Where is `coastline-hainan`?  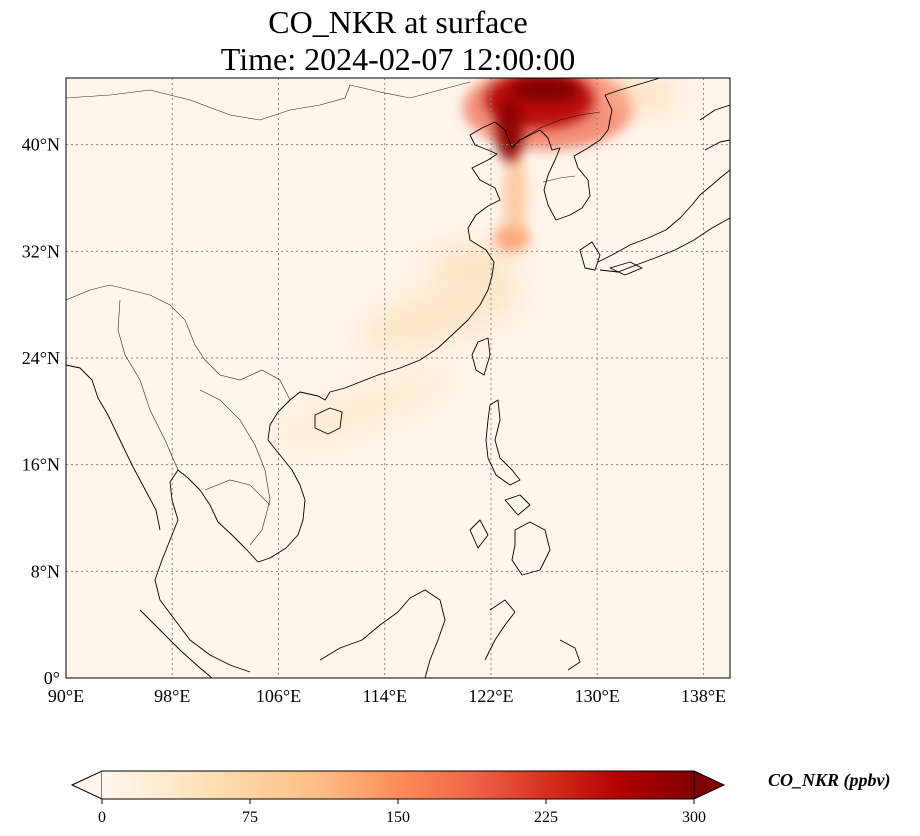 coastline-hainan is located at coordinates (328, 421).